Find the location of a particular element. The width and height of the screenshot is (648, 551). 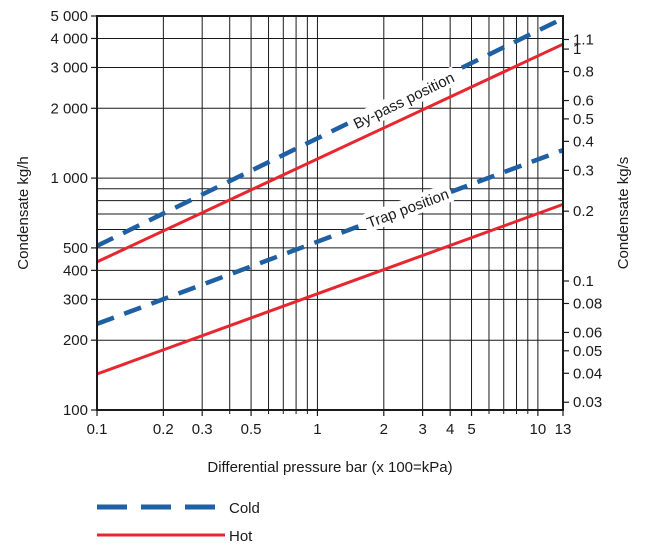

y-tick-label: 4 000 is located at coordinates (69, 38).